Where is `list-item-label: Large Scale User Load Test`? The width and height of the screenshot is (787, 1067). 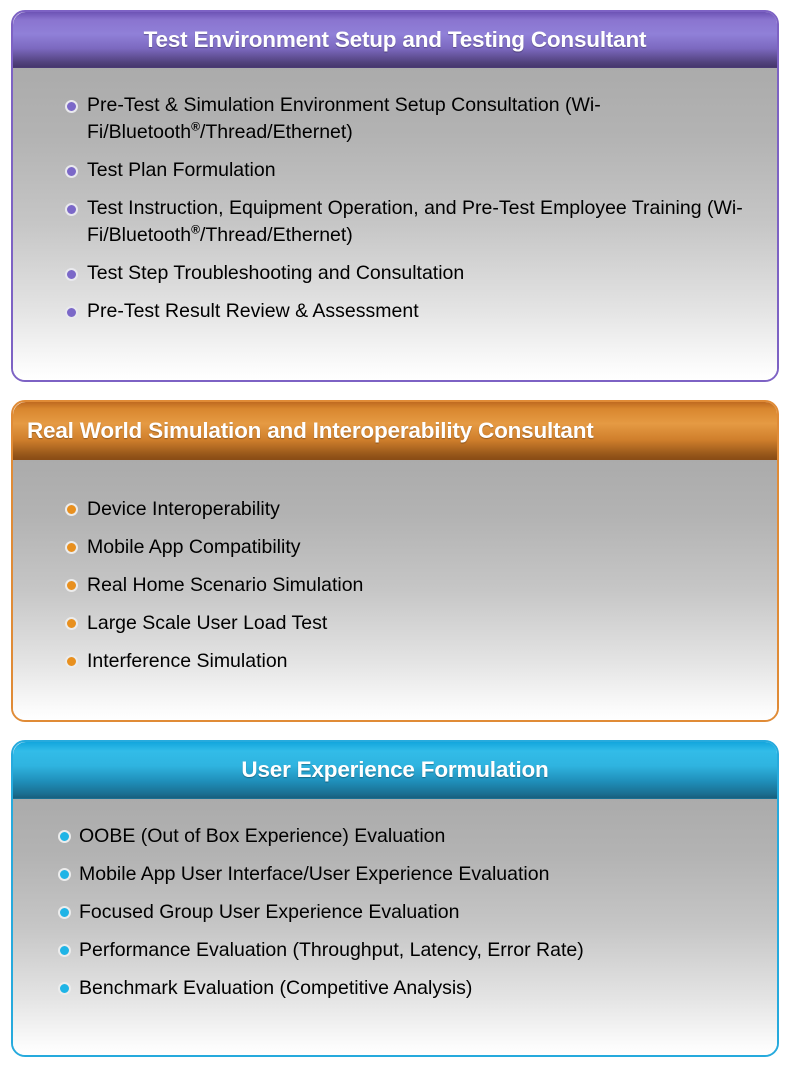 list-item-label: Large Scale User Load Test is located at coordinates (207, 623).